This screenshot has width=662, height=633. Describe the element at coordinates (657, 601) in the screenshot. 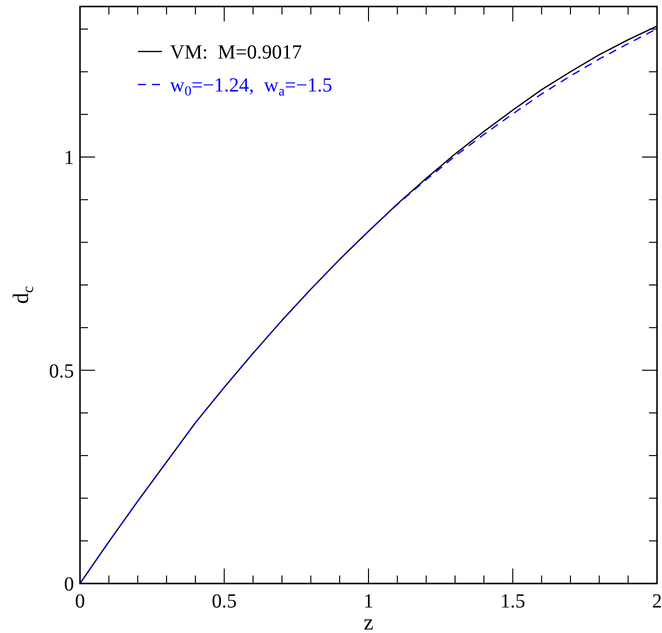

I see `x-tick-label: 2` at that location.